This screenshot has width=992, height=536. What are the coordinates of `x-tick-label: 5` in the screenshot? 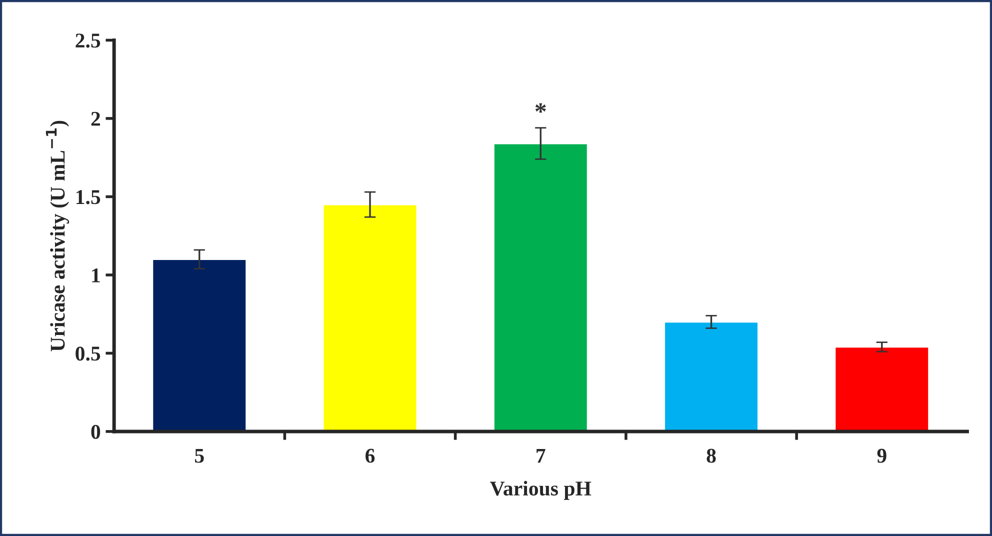 It's located at (199, 455).